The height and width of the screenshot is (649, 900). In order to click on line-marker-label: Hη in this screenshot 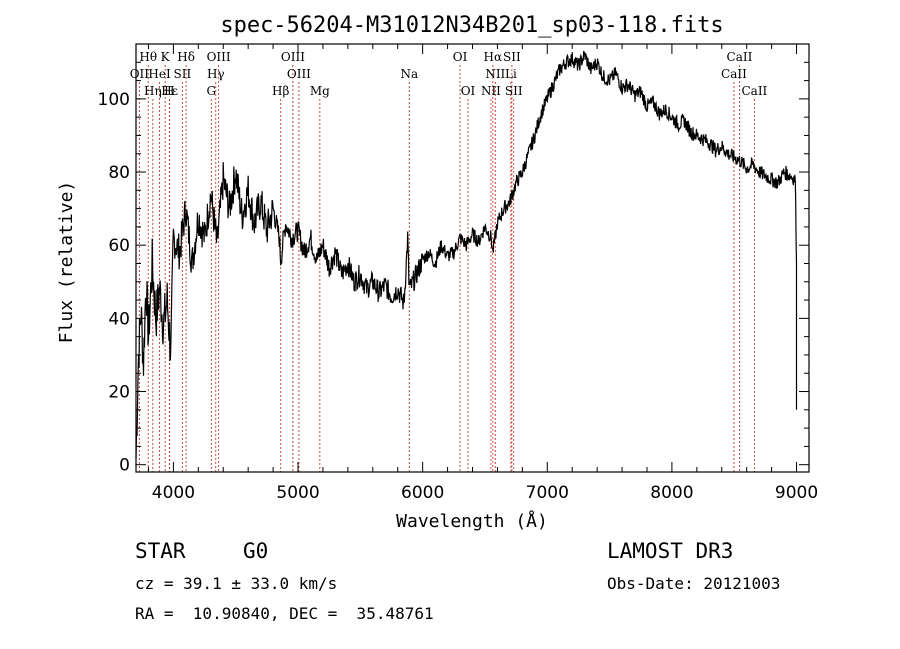, I will do `click(153, 91)`.